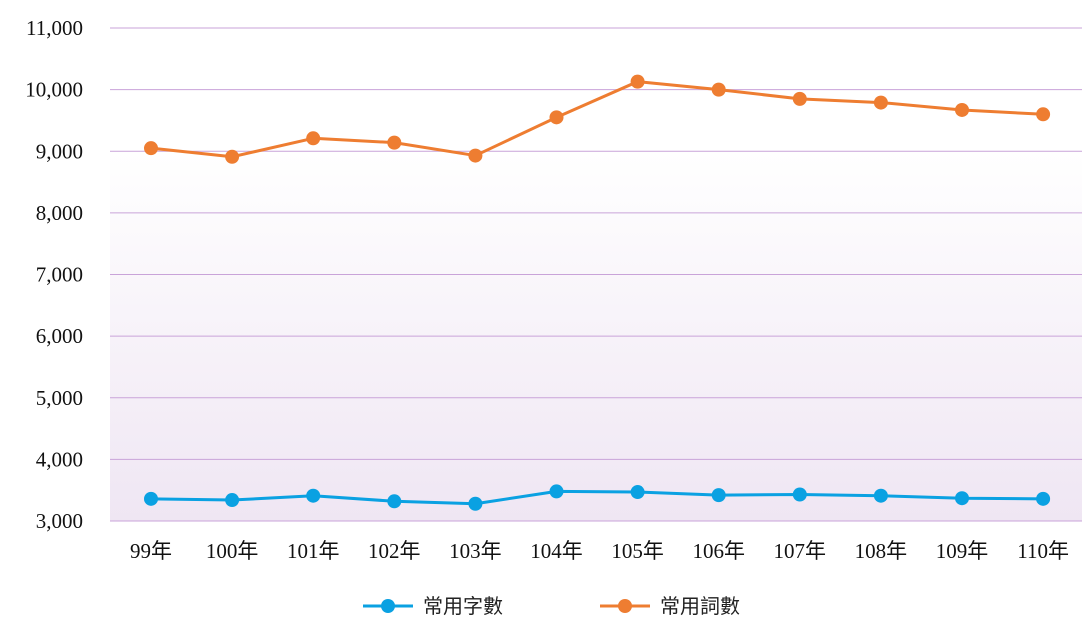 Image resolution: width=1083 pixels, height=617 pixels. Describe the element at coordinates (54, 90) in the screenshot. I see `y-tick-label: 10,000` at that location.